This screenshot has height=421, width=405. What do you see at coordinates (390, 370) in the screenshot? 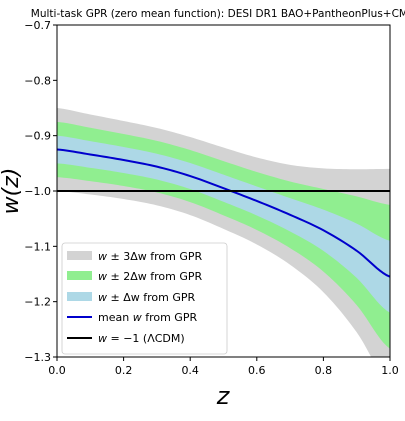
I see `x-tick-label: 1.0` at bounding box center [390, 370].